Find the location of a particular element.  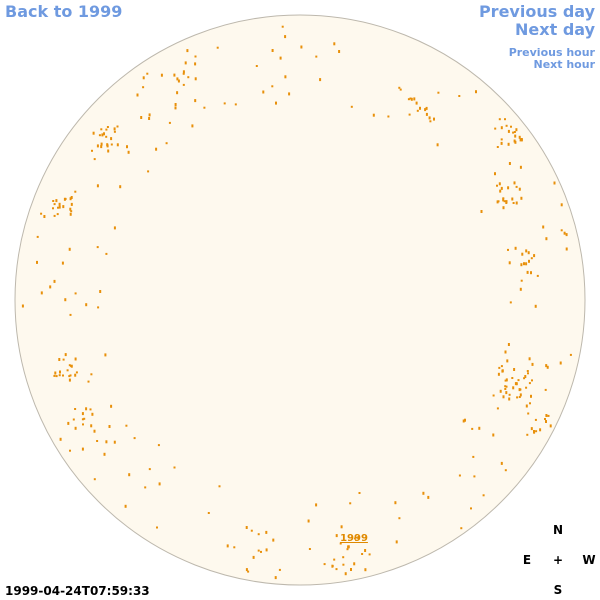

next-hour-link: Next hour is located at coordinates (565, 64).